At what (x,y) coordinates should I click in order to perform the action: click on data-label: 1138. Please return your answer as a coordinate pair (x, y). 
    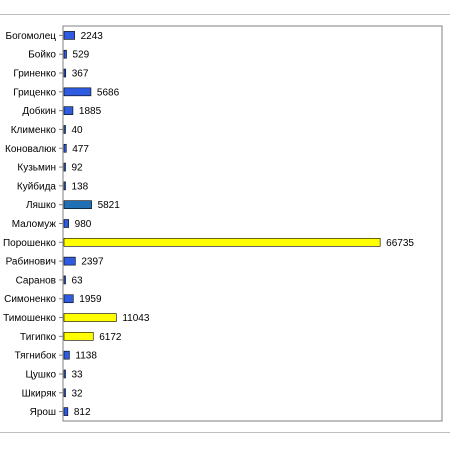
    Looking at the image, I should click on (86, 356).